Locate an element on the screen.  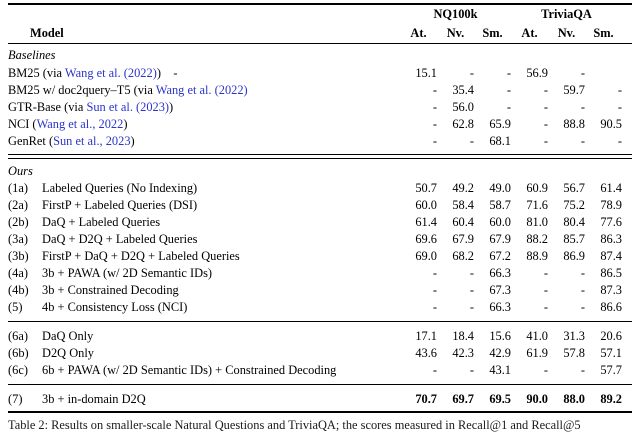
metric-value: 35.4 is located at coordinates (463, 90).